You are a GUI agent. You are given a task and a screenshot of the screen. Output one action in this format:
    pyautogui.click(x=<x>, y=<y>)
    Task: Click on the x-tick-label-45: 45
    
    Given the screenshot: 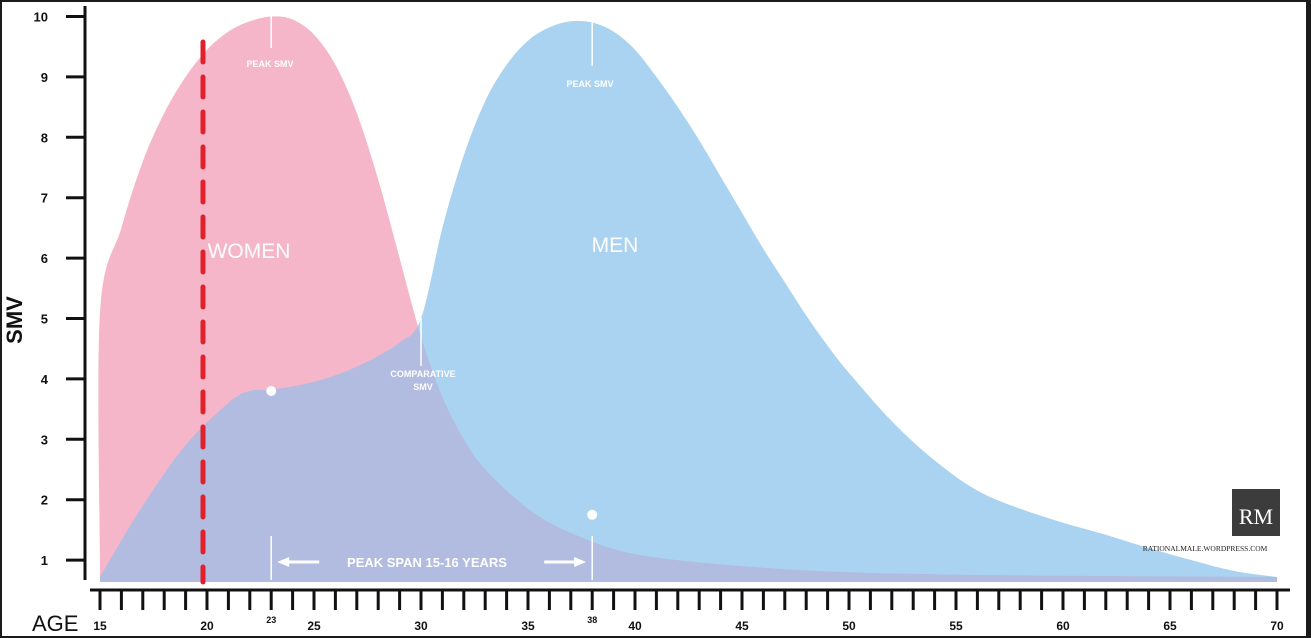 What is the action you would take?
    pyautogui.click(x=742, y=626)
    